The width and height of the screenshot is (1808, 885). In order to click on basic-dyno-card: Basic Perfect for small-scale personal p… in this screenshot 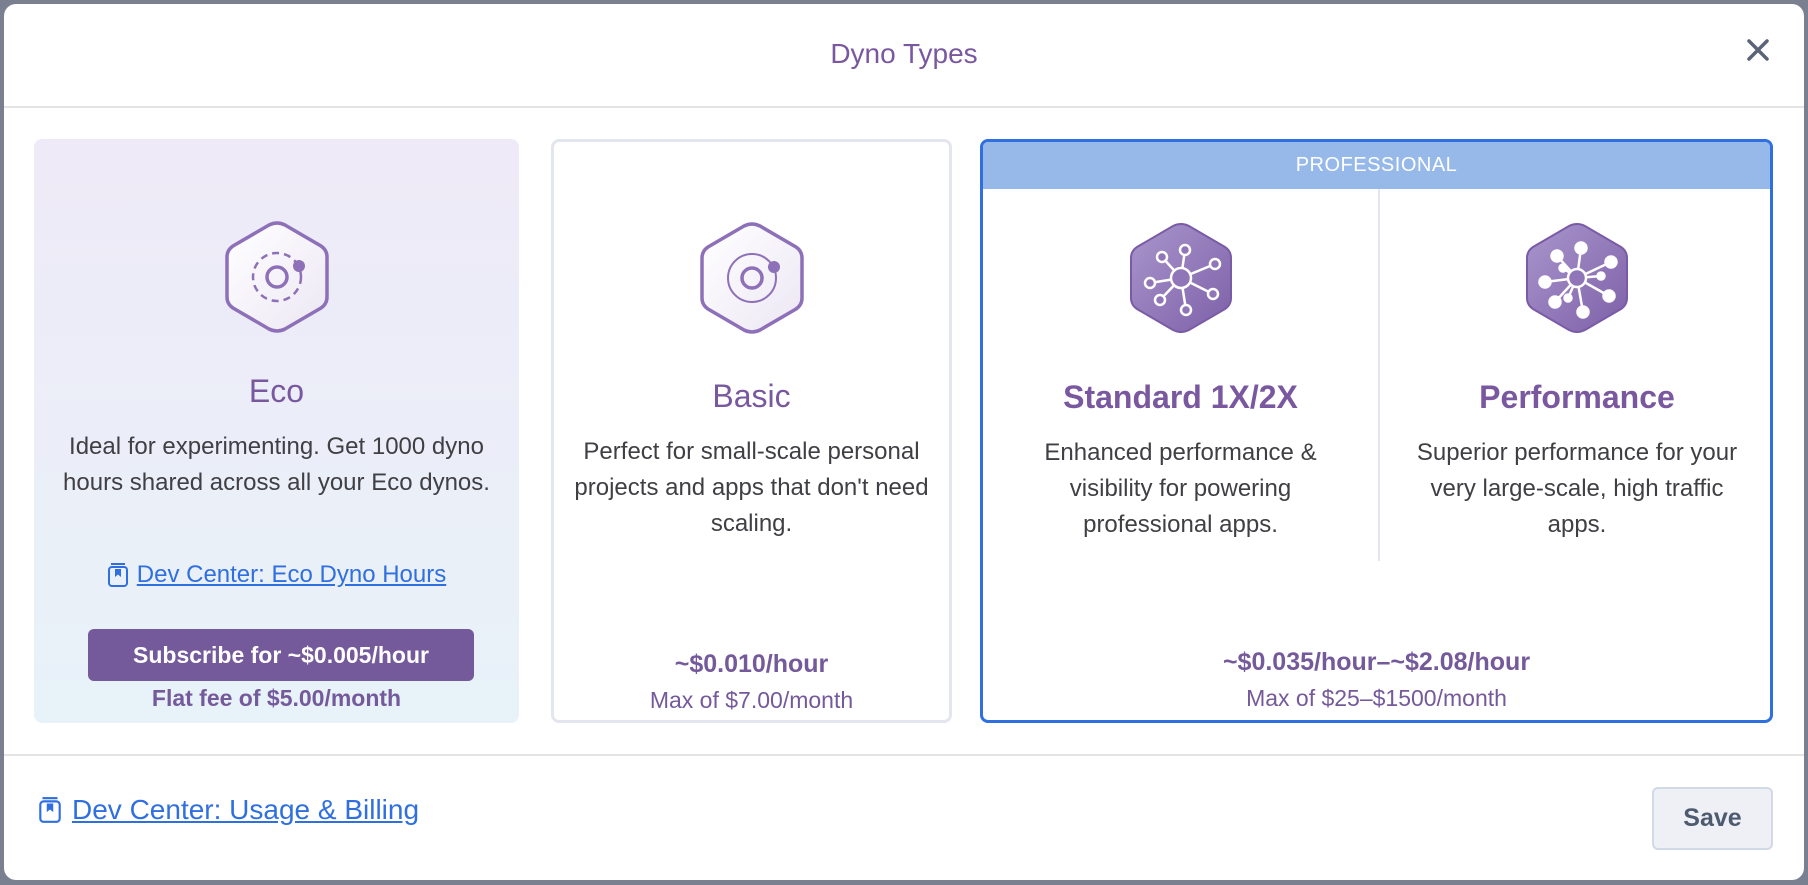, I will do `click(751, 431)`.